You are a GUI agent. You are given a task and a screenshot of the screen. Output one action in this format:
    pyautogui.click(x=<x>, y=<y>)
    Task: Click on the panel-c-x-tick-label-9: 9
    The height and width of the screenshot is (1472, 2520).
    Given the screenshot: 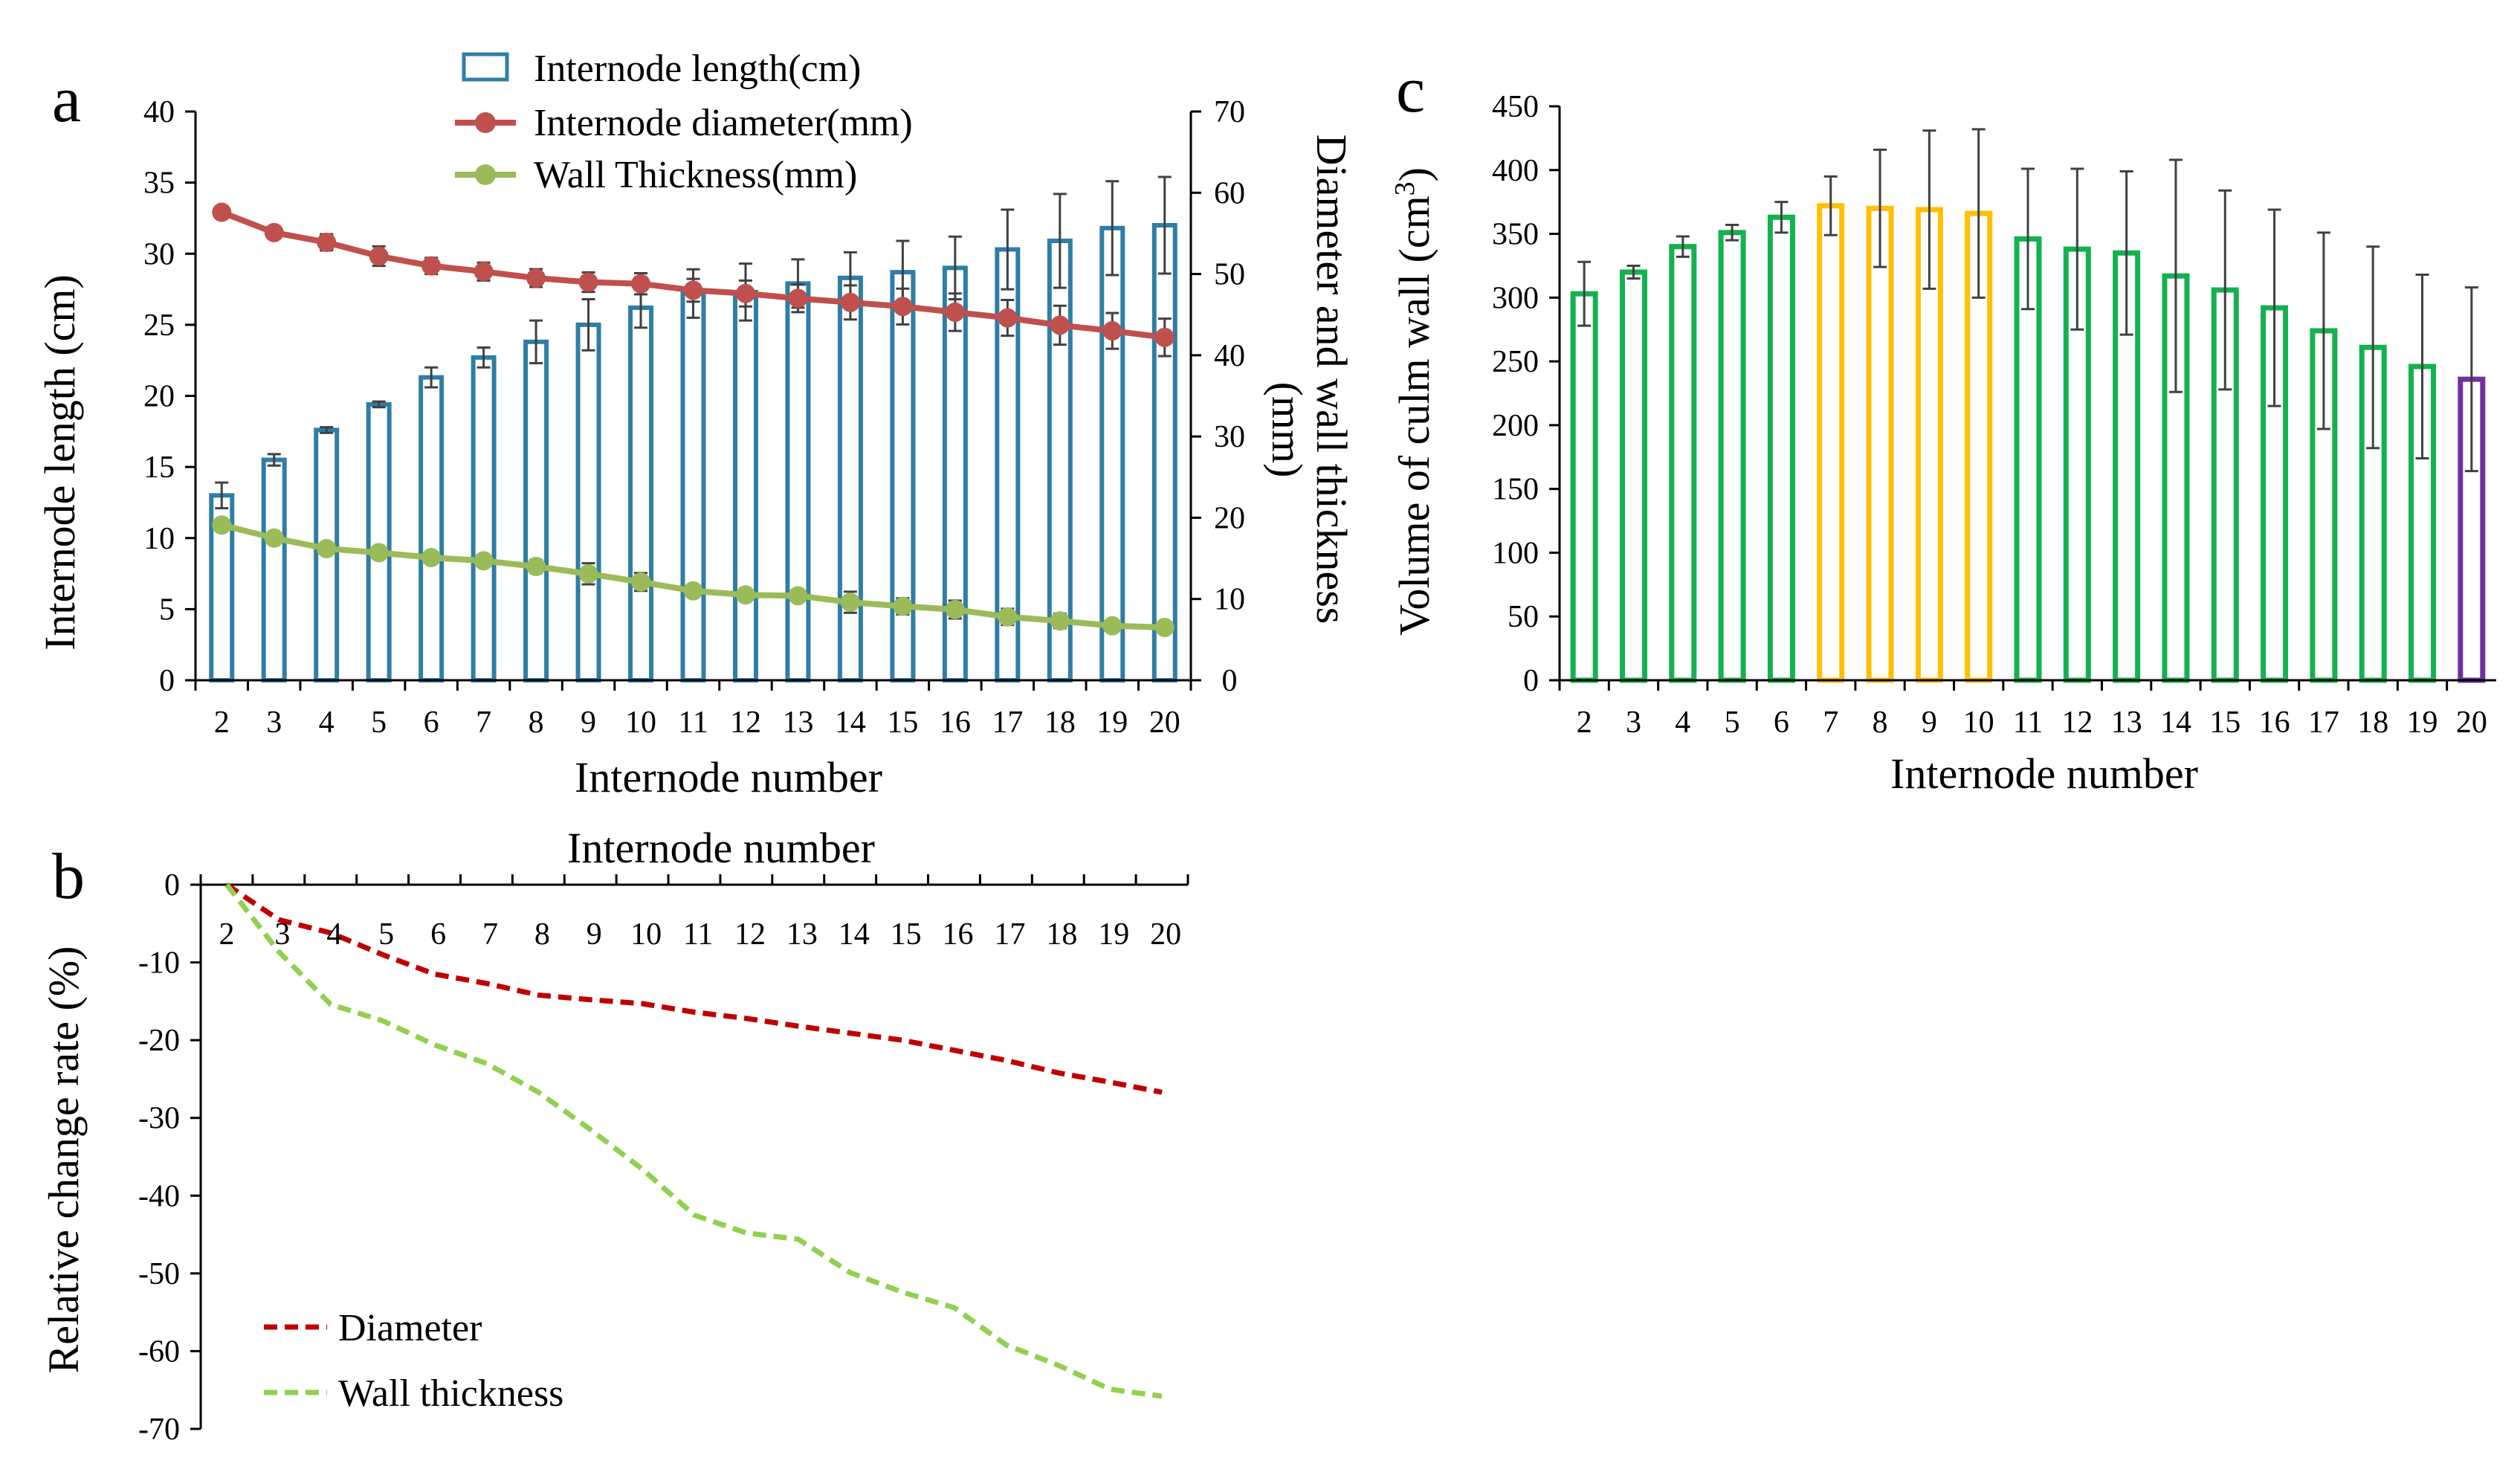 What is the action you would take?
    pyautogui.click(x=1930, y=723)
    